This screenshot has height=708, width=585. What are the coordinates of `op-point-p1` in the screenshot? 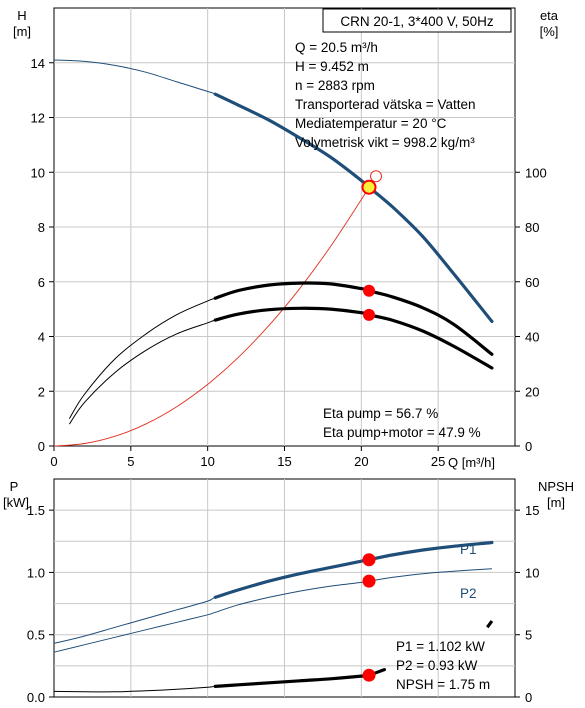 It's located at (369, 560).